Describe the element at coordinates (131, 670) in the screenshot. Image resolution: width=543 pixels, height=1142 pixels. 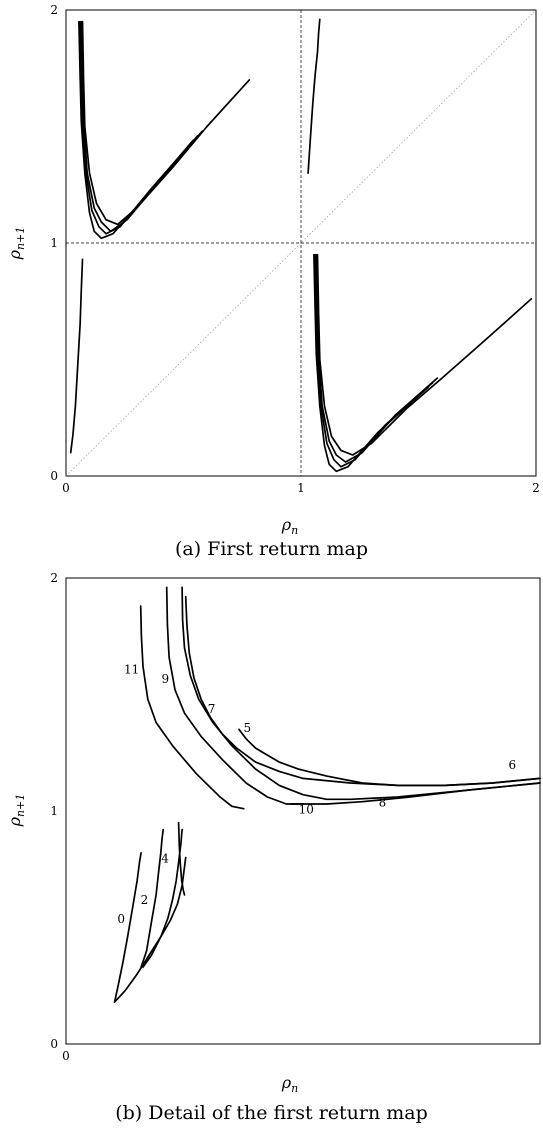
I see `branch-label: 11` at that location.